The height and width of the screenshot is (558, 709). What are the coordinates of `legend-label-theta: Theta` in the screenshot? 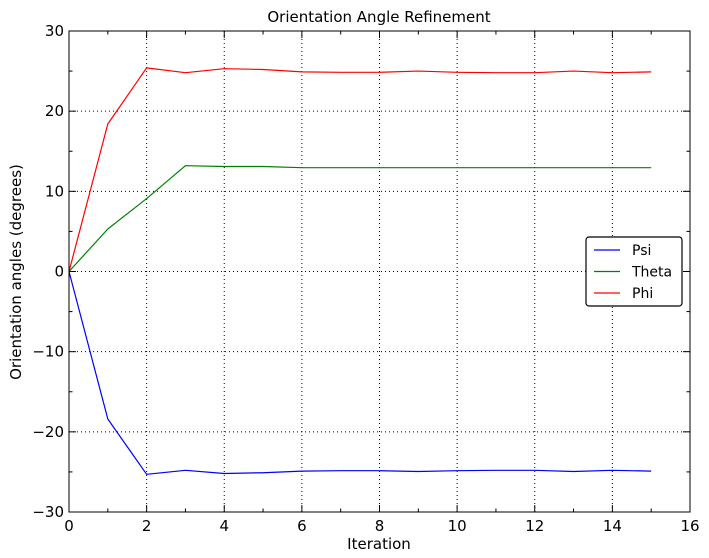 It's located at (651, 273).